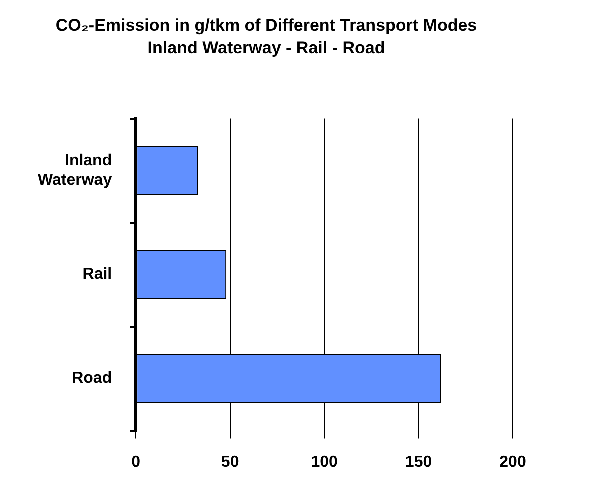 This screenshot has height=496, width=613. What do you see at coordinates (136, 462) in the screenshot?
I see `x-tick-label: 0` at bounding box center [136, 462].